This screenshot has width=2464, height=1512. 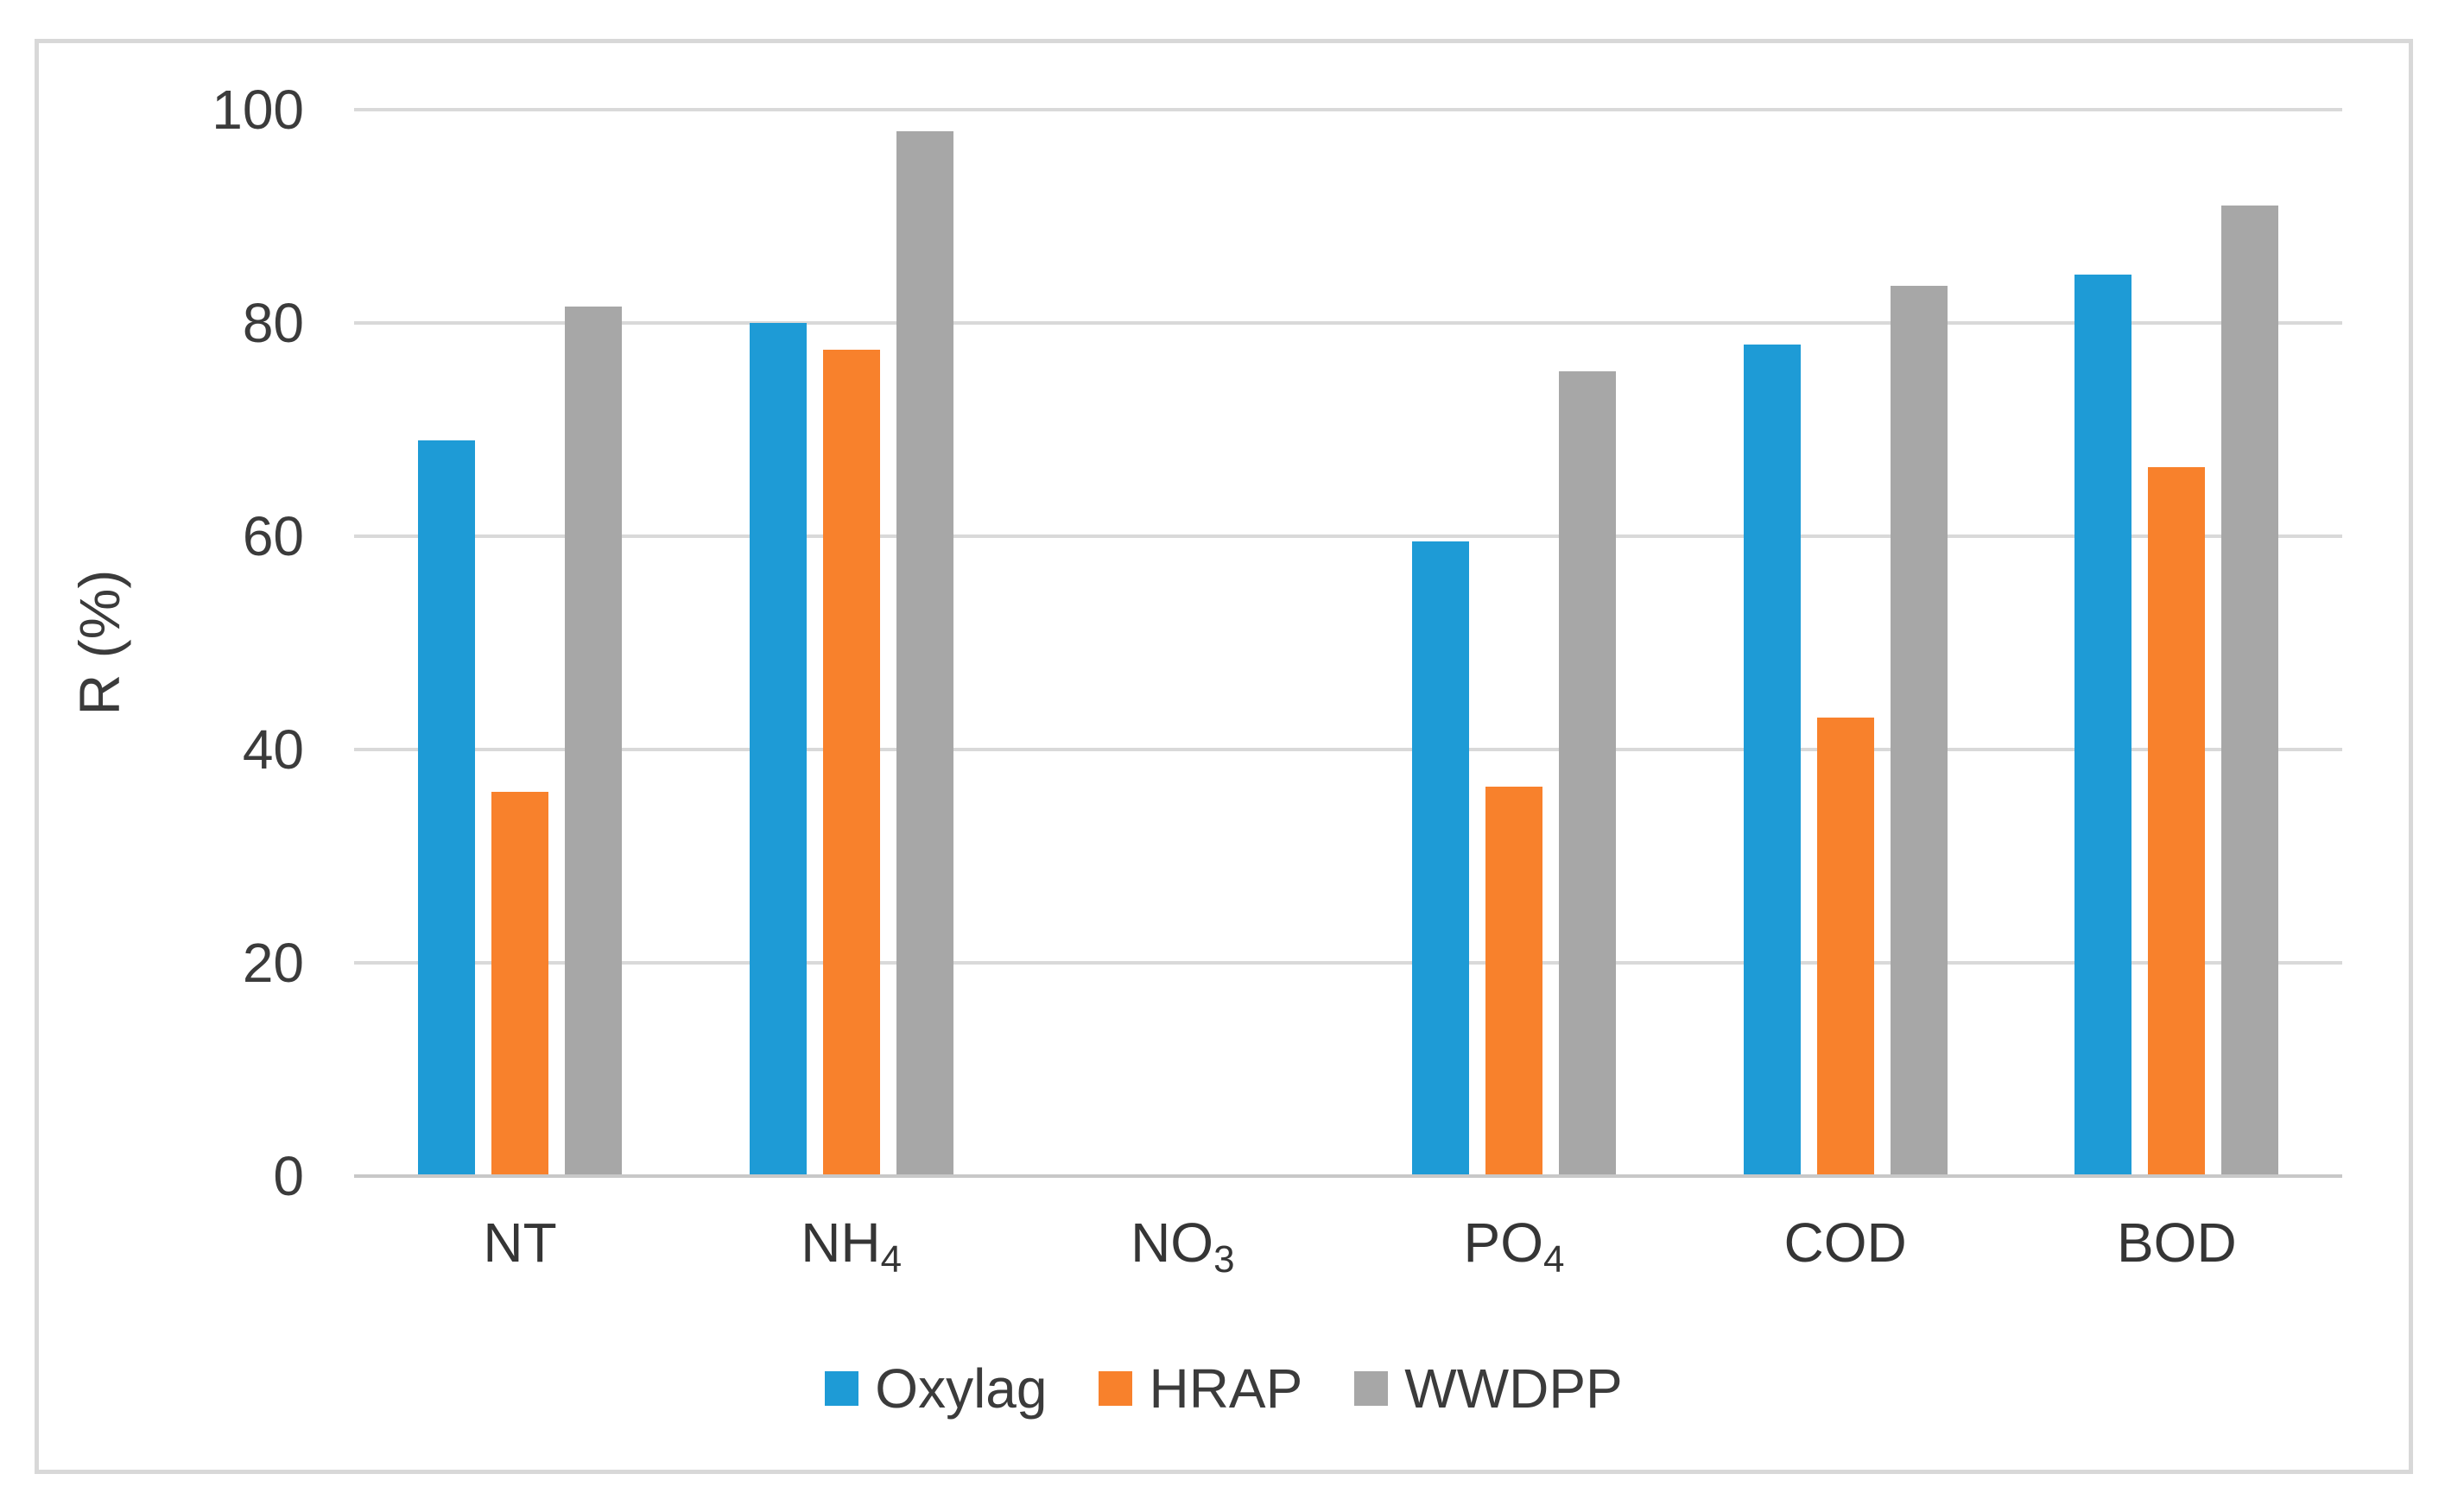 What do you see at coordinates (1513, 1388) in the screenshot?
I see `legend-label: WWDPP` at bounding box center [1513, 1388].